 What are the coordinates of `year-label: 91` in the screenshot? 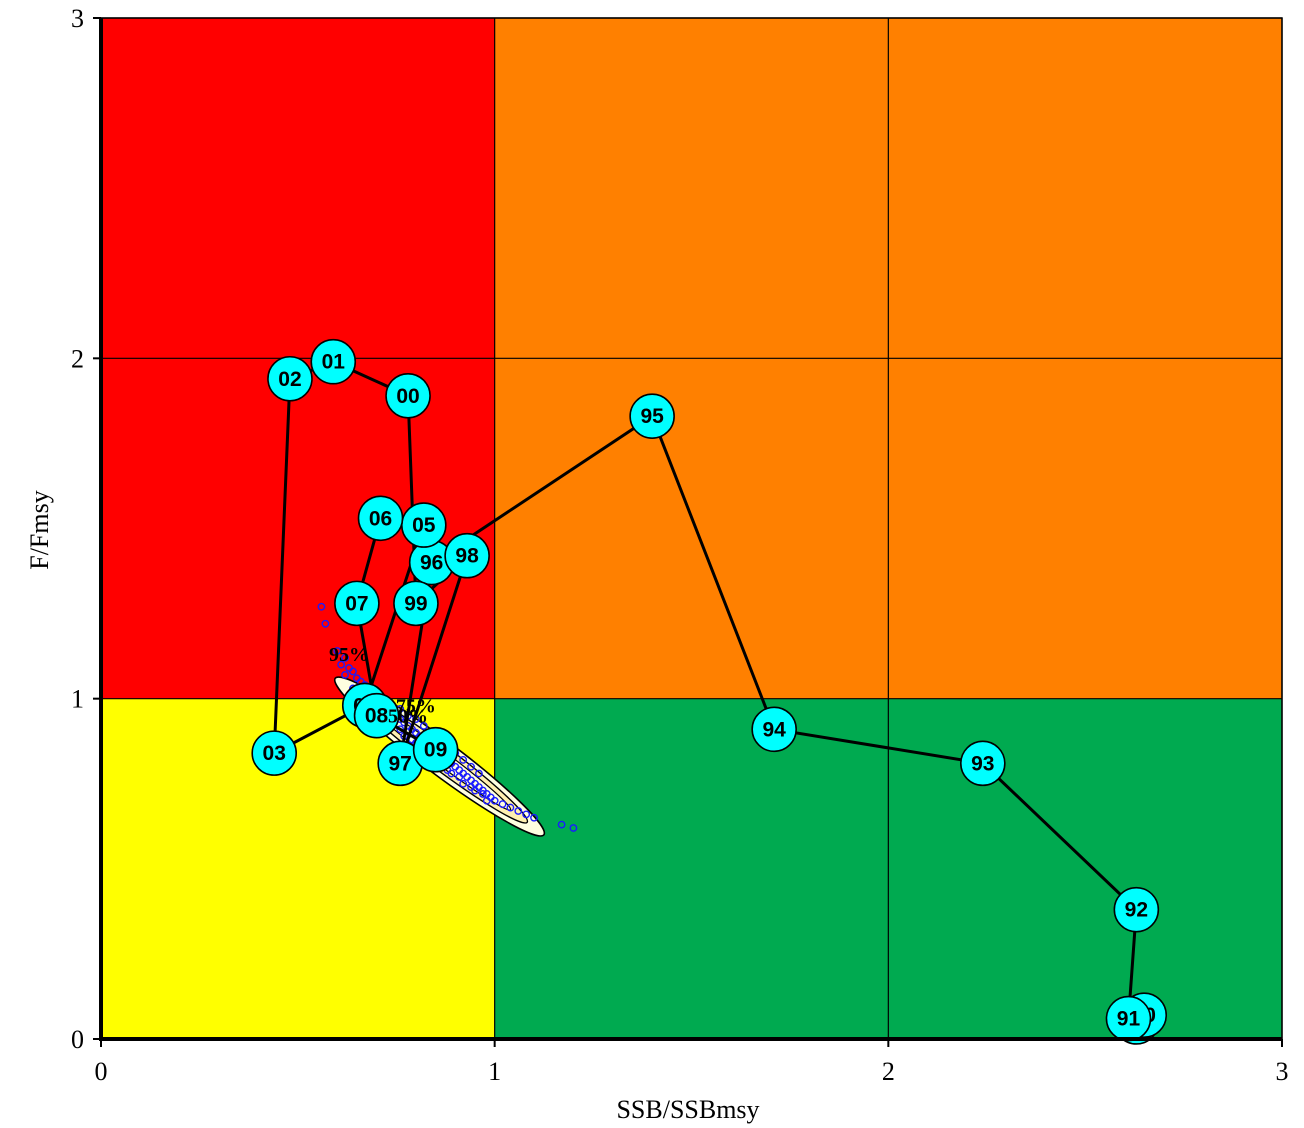 It's located at (1129, 1019).